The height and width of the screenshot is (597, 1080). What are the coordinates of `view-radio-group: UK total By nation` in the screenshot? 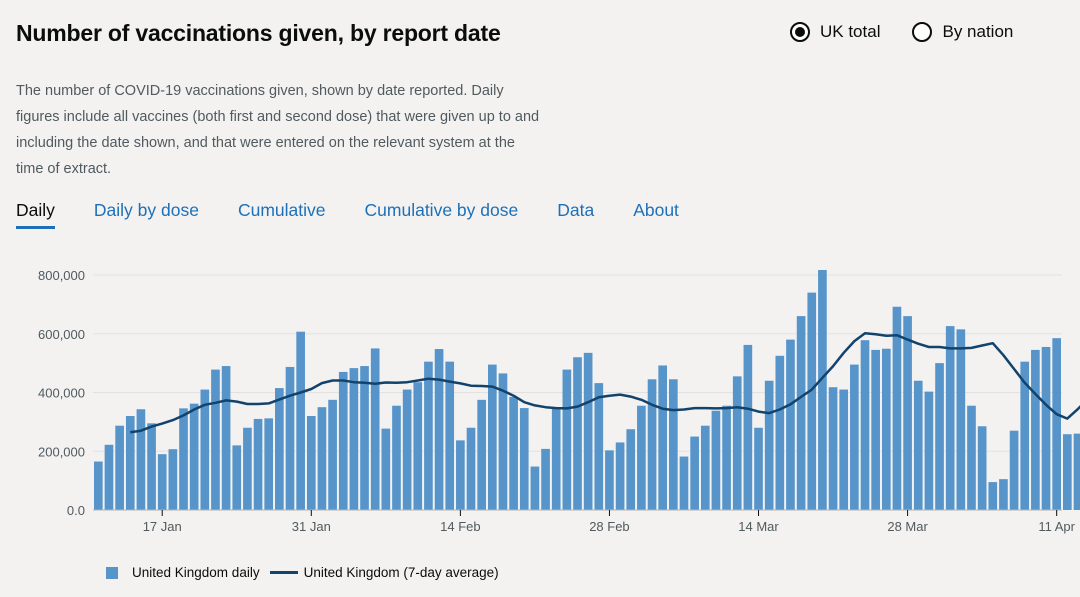 It's located at (901, 32).